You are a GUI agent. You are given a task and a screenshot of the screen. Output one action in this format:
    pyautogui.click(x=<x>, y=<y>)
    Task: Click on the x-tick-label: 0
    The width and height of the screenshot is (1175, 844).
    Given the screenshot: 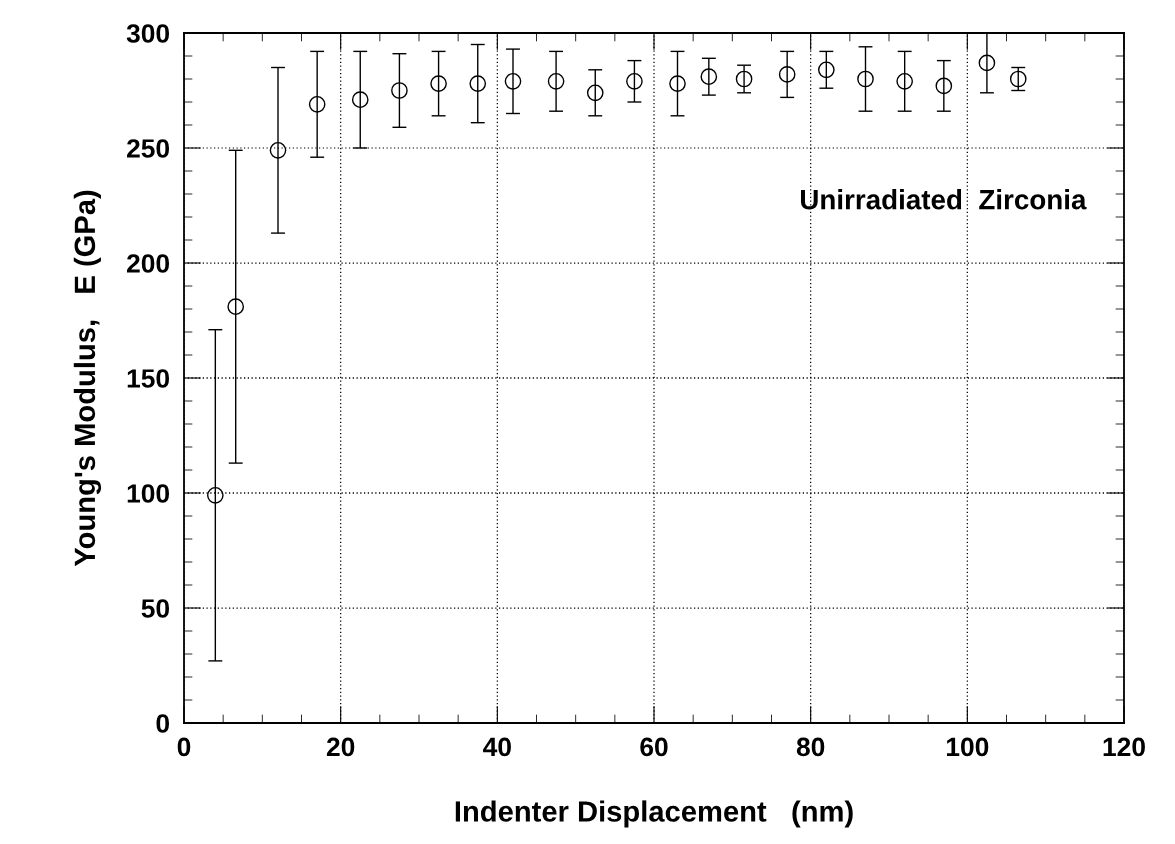 What is the action you would take?
    pyautogui.click(x=184, y=747)
    